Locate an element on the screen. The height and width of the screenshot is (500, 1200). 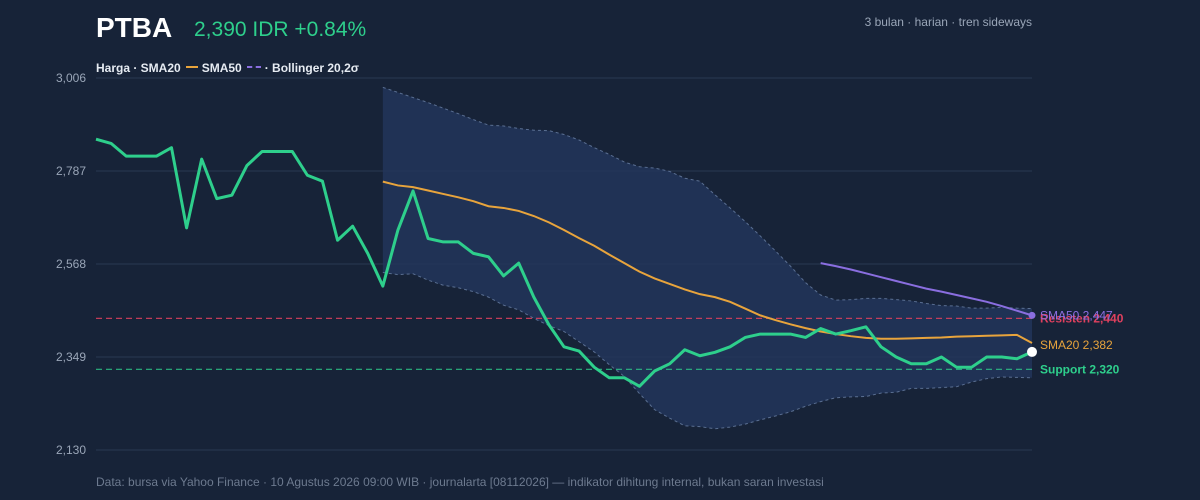
y-tick-label: 2,568 is located at coordinates (71, 264).